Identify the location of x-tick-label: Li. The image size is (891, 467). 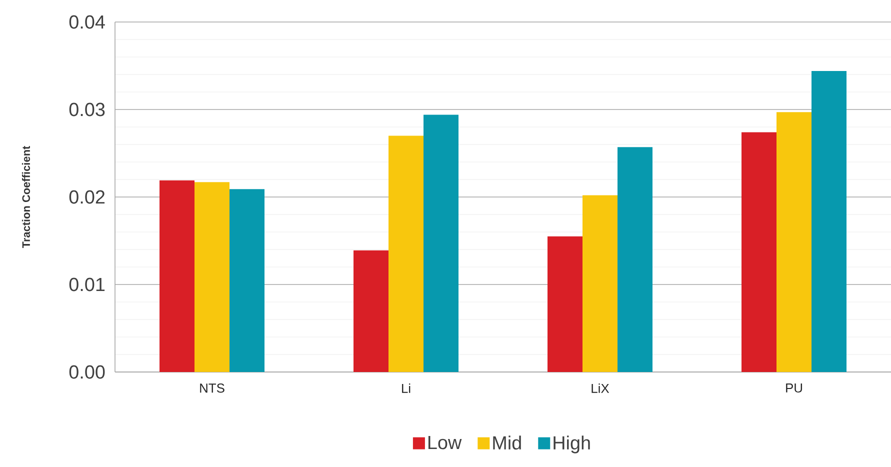
(406, 388).